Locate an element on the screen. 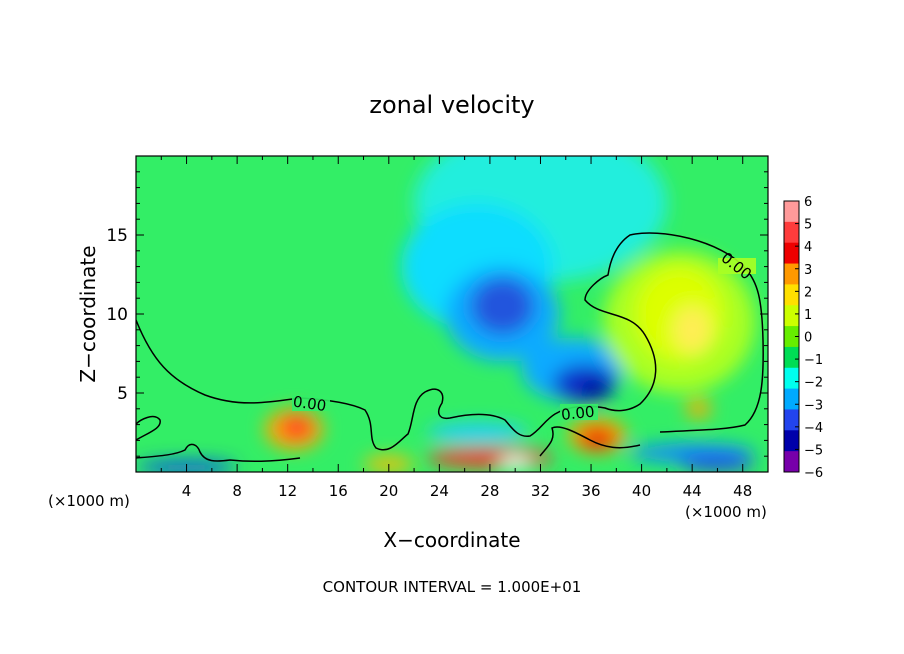  zero-contour-left is located at coordinates (148, 428).